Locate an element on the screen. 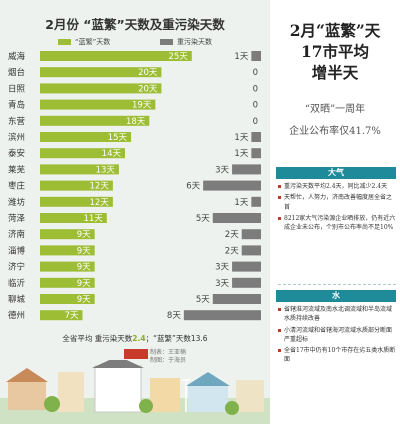 The height and width of the screenshot is (424, 400). haze-value-label: 13天 is located at coordinates (106, 170).